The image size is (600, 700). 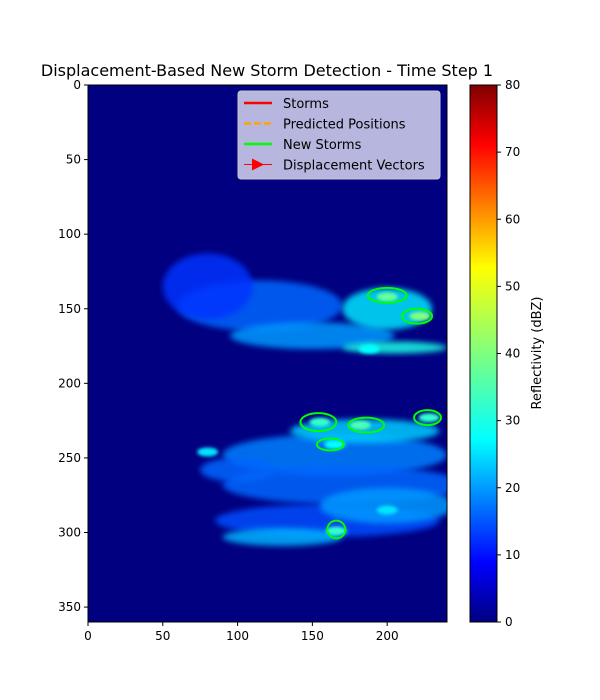 I want to click on y-tick-label: 150, so click(x=69, y=309).